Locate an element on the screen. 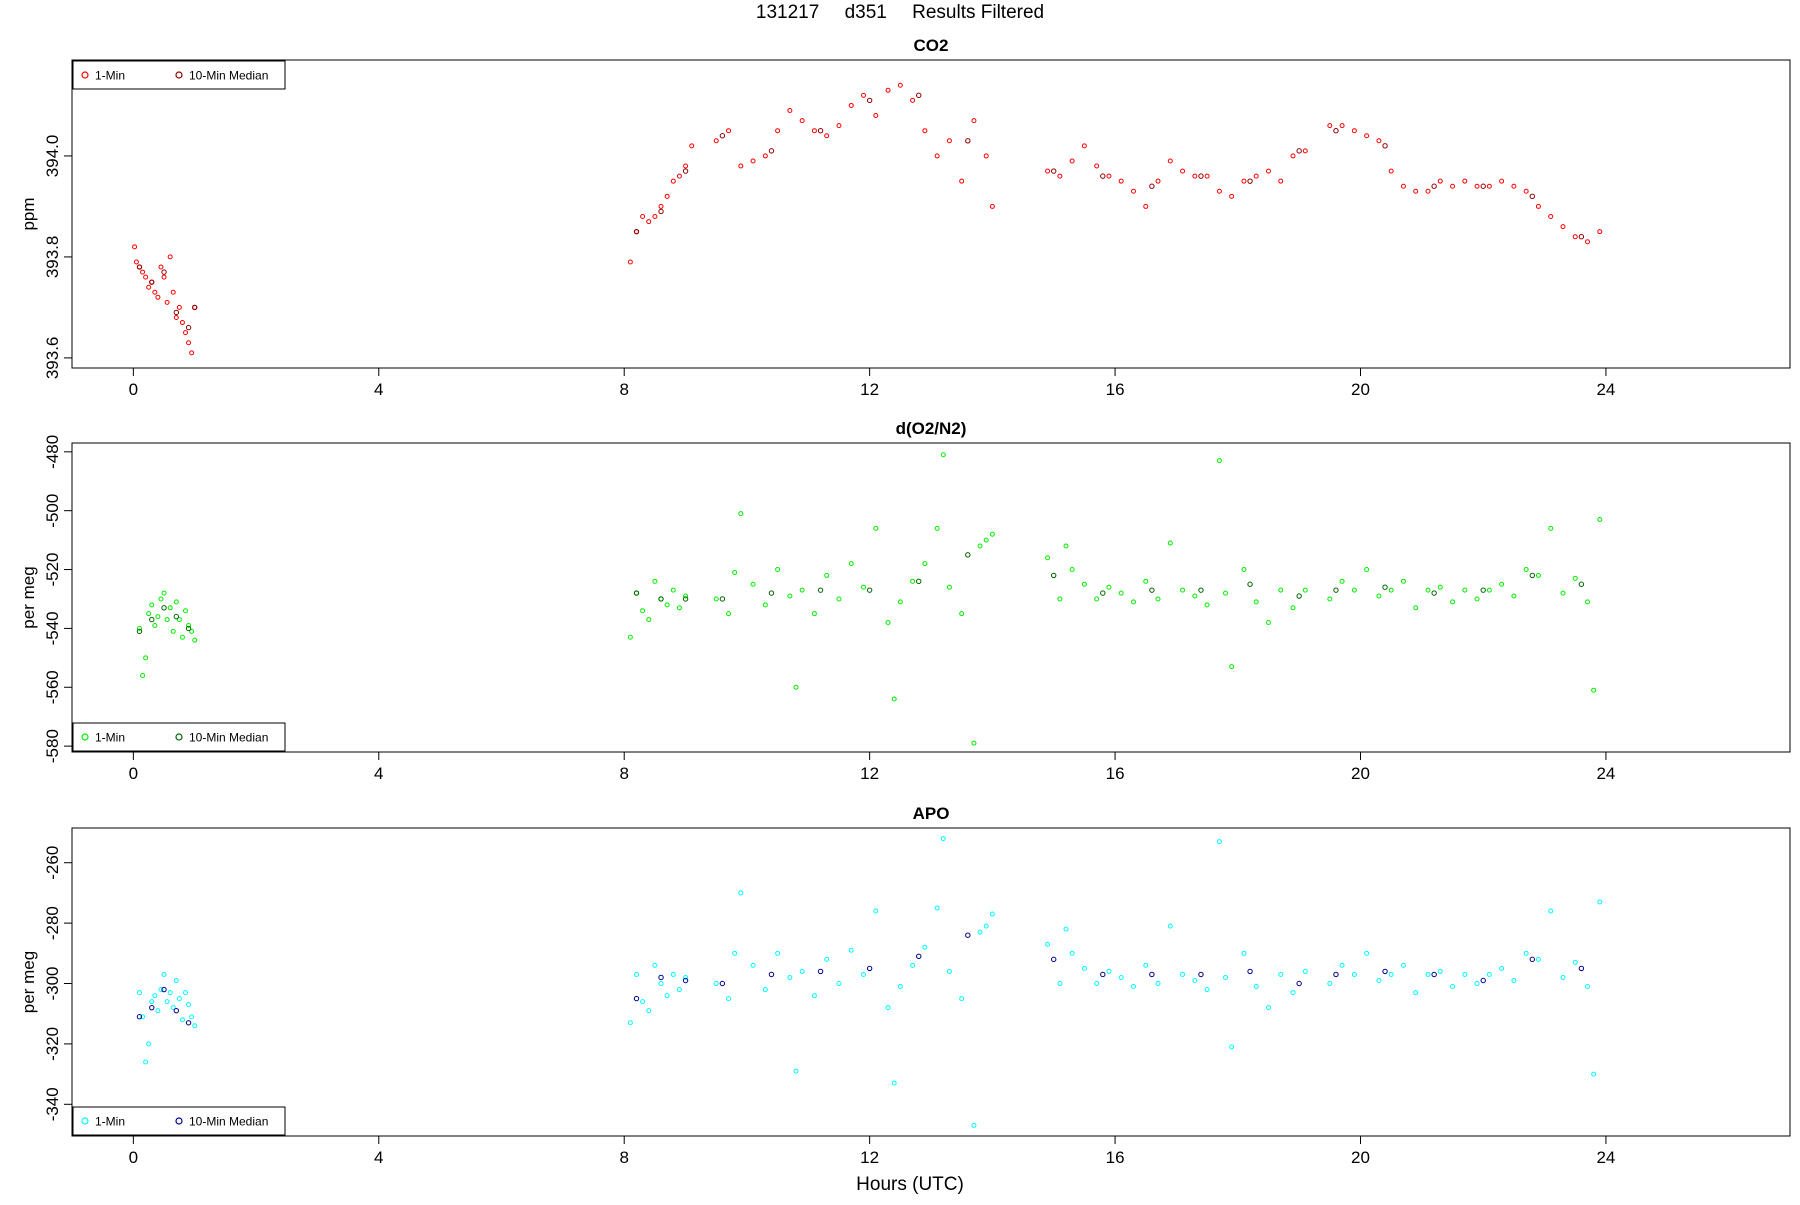 This screenshot has width=1800, height=1205. o2n2-legend-marker is located at coordinates (179, 737).